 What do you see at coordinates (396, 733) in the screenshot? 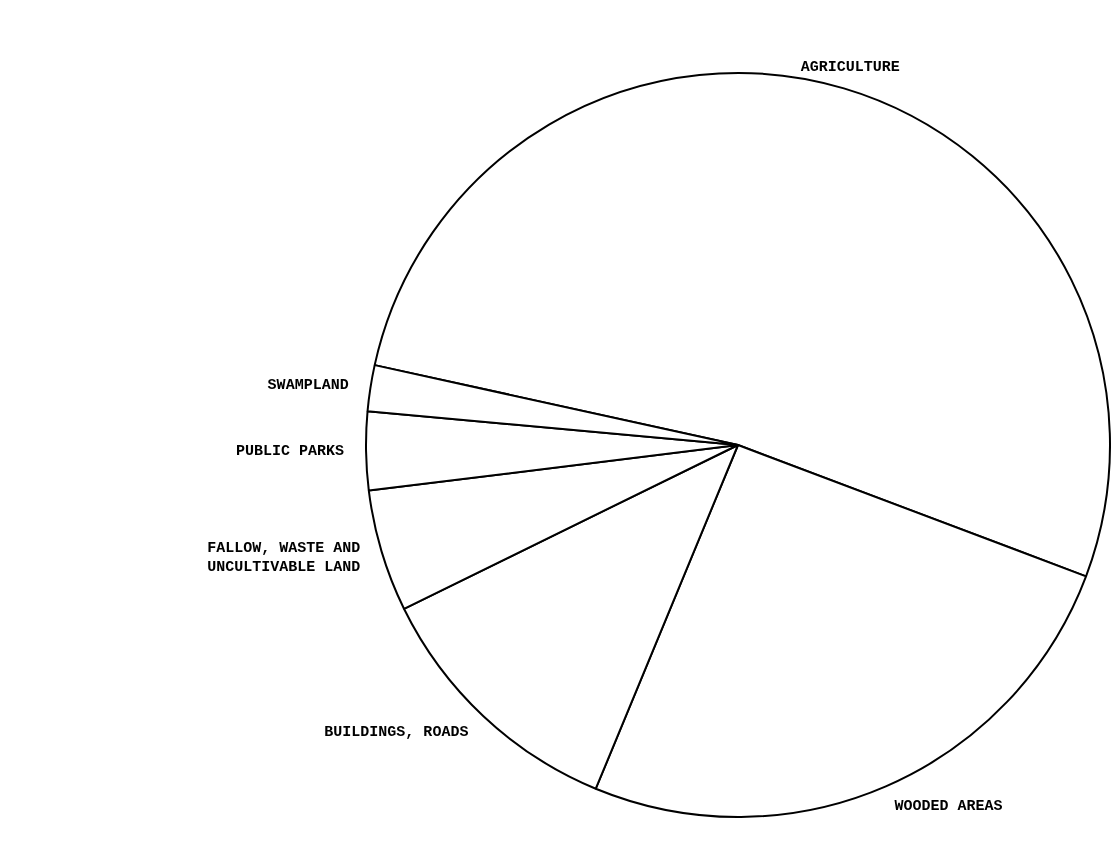
I see `slice-label: BUILDINGS, ROADS` at bounding box center [396, 733].